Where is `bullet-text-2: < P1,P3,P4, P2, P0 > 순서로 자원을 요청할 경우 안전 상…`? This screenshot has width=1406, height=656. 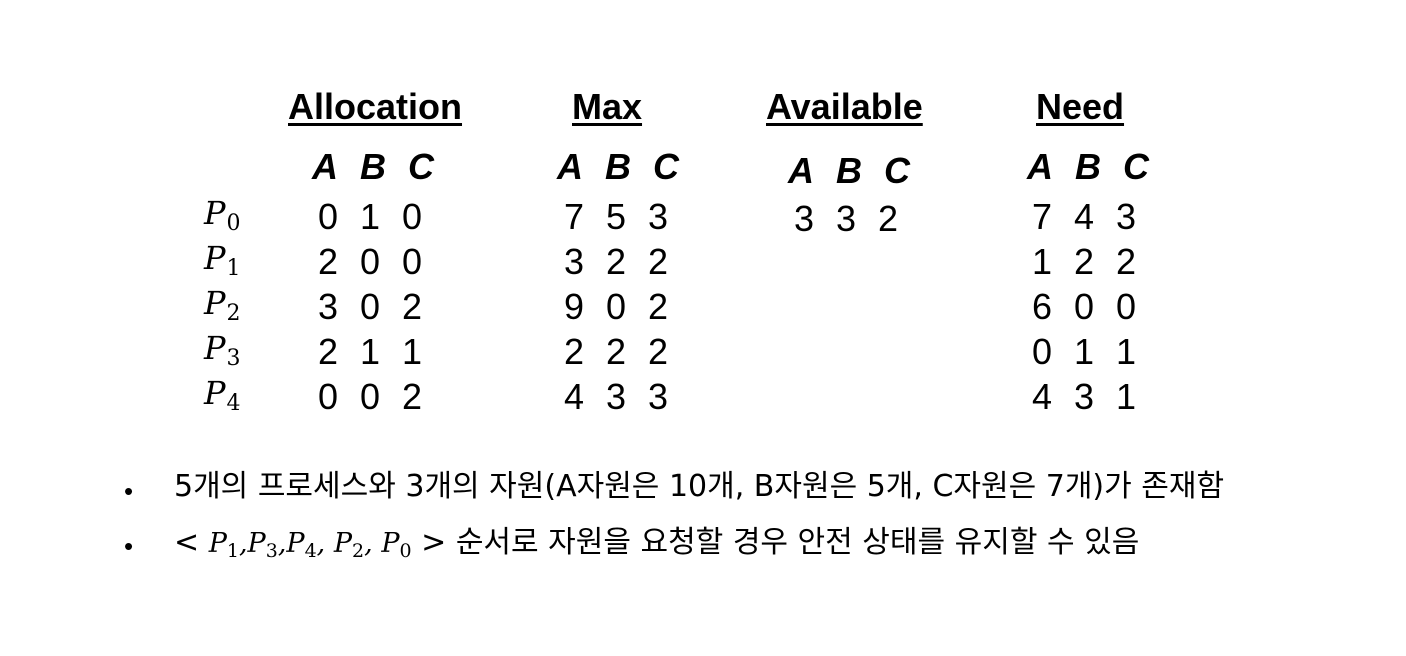
bullet-text-2: < P1,P3,P4, P2, P0 > 순서로 자원을 요청할 경우 안전 상… is located at coordinates (656, 544).